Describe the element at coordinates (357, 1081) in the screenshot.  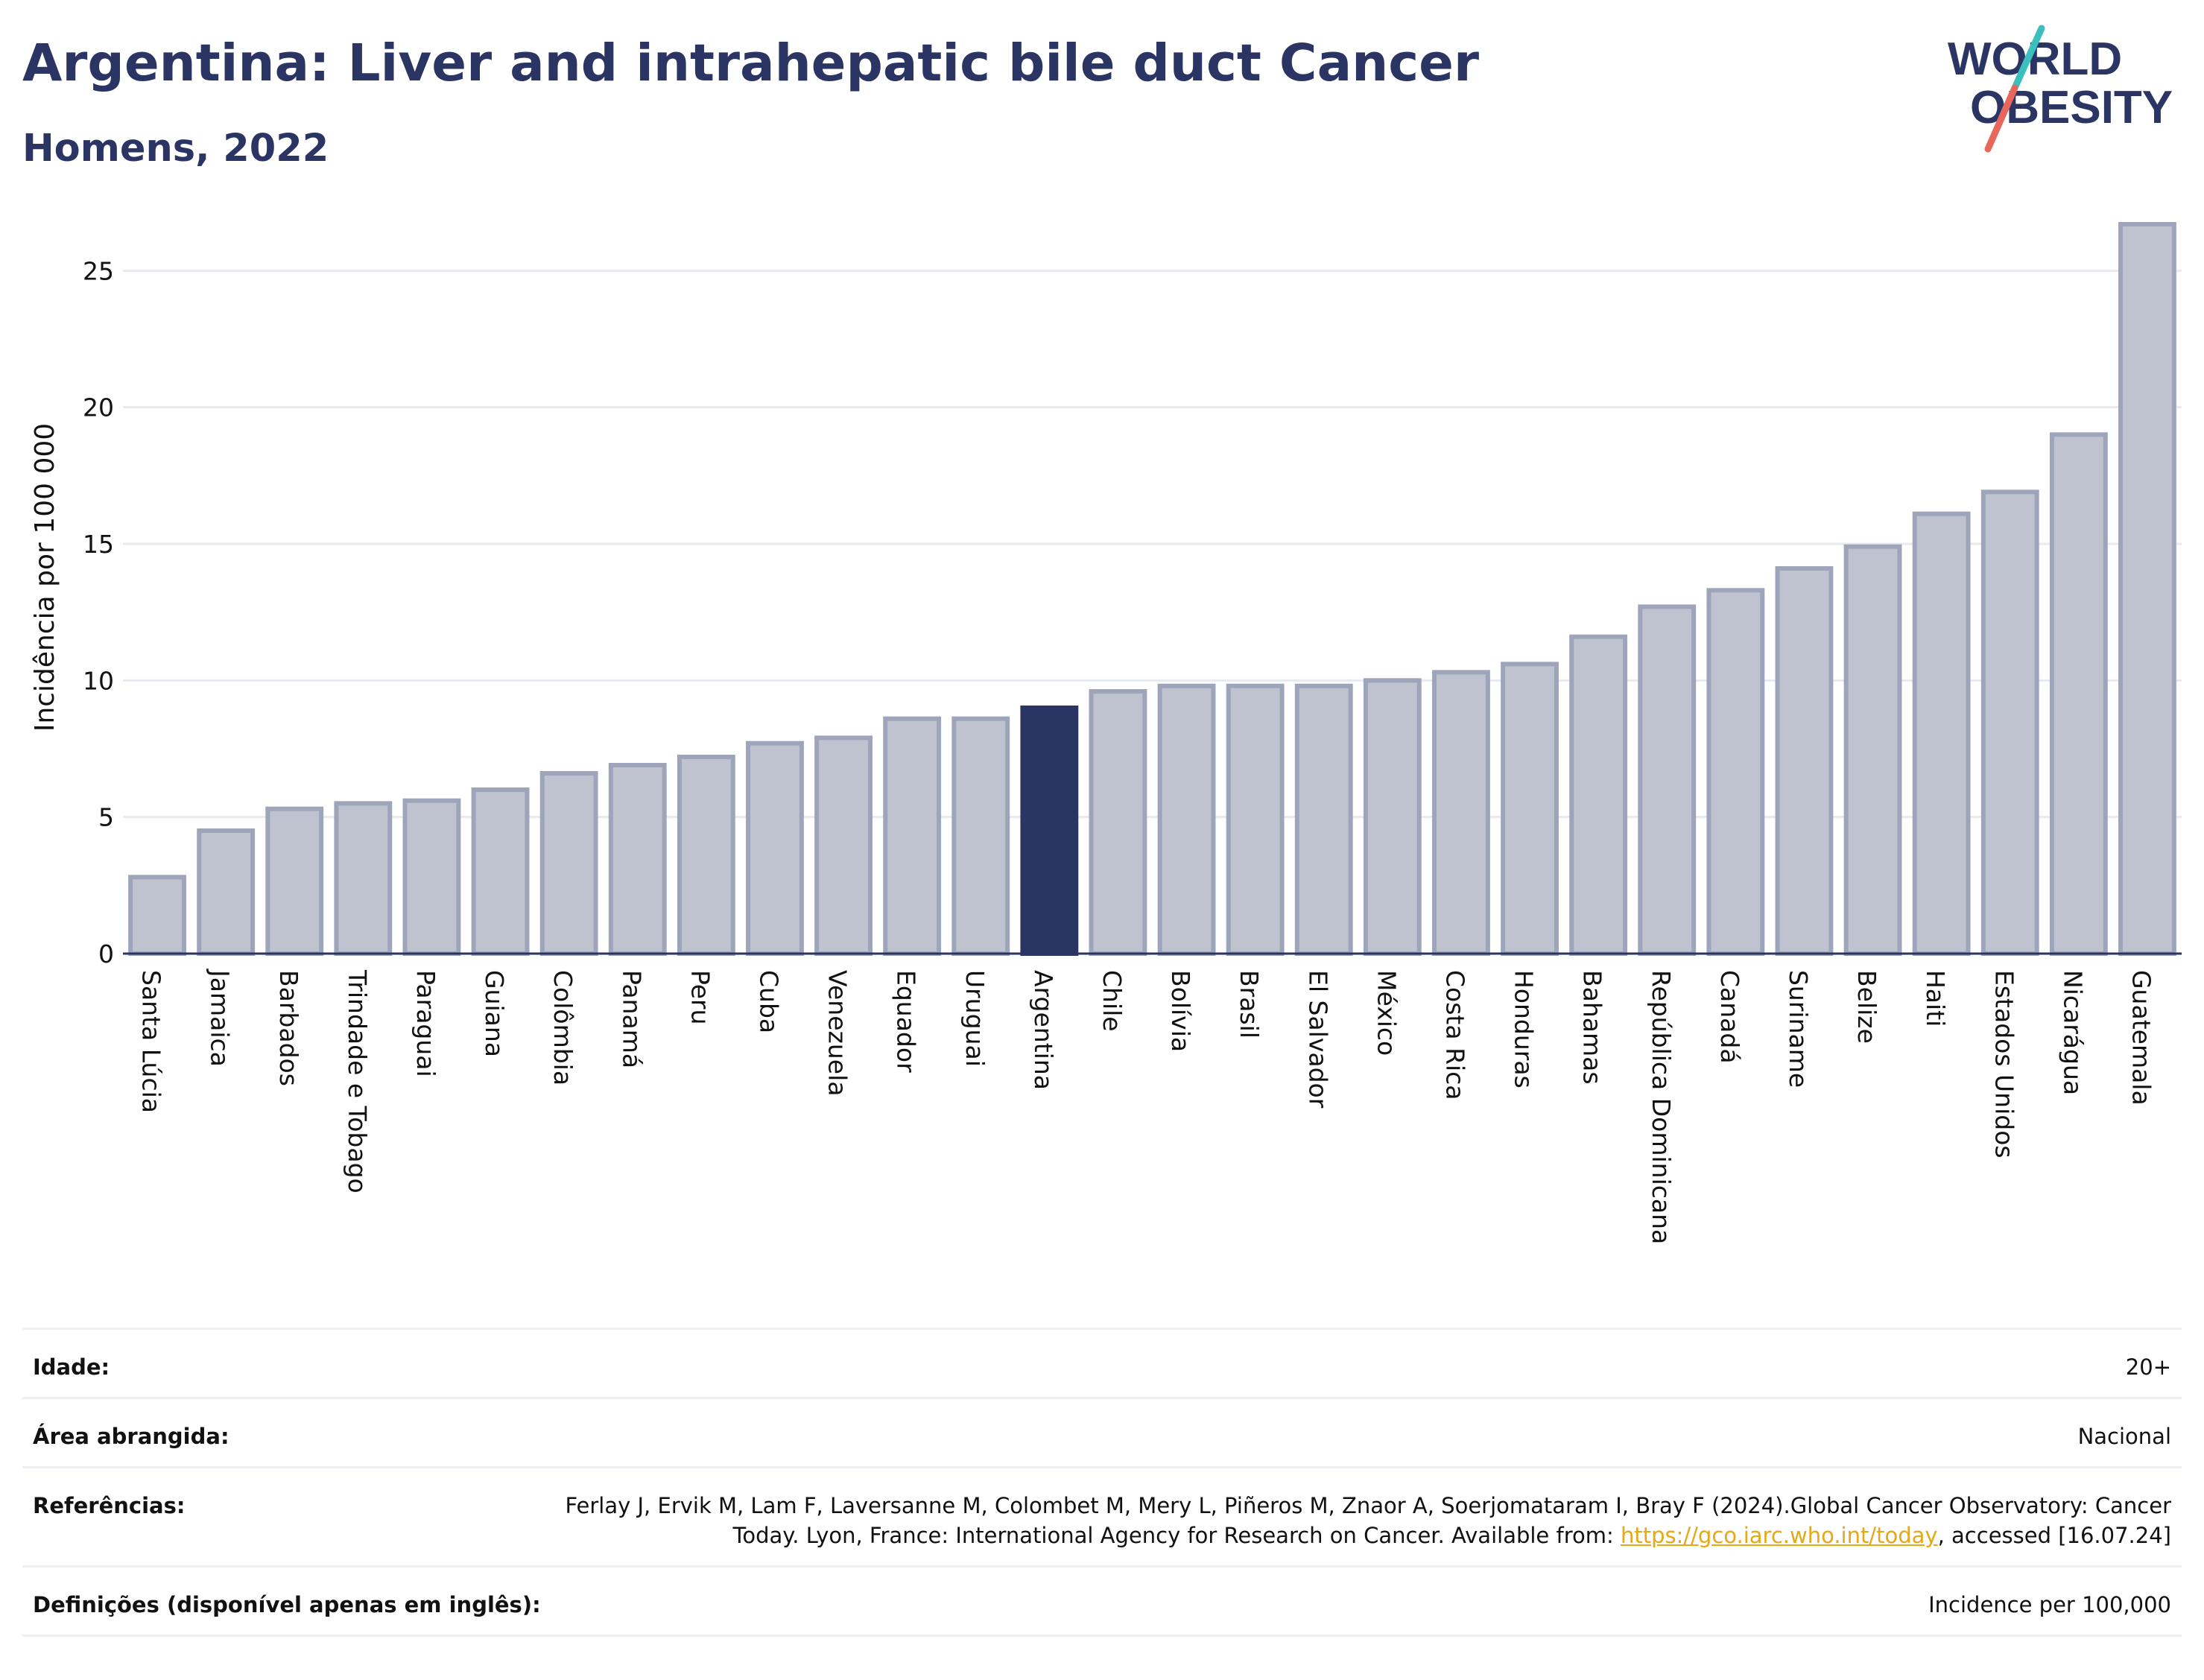
I see `x-tick-label: Trindade e Tobago` at that location.